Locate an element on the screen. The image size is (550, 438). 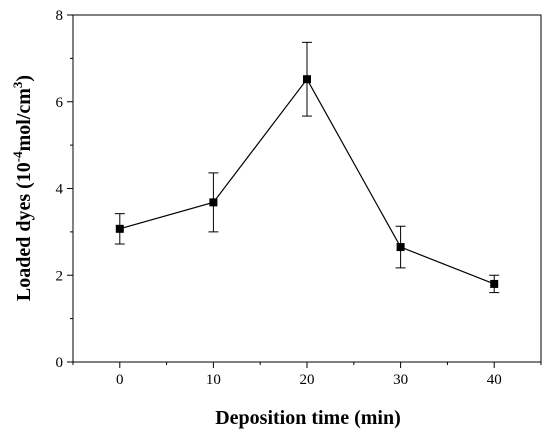
y-axis-title-exponent-2: 3 is located at coordinates (17, 84).